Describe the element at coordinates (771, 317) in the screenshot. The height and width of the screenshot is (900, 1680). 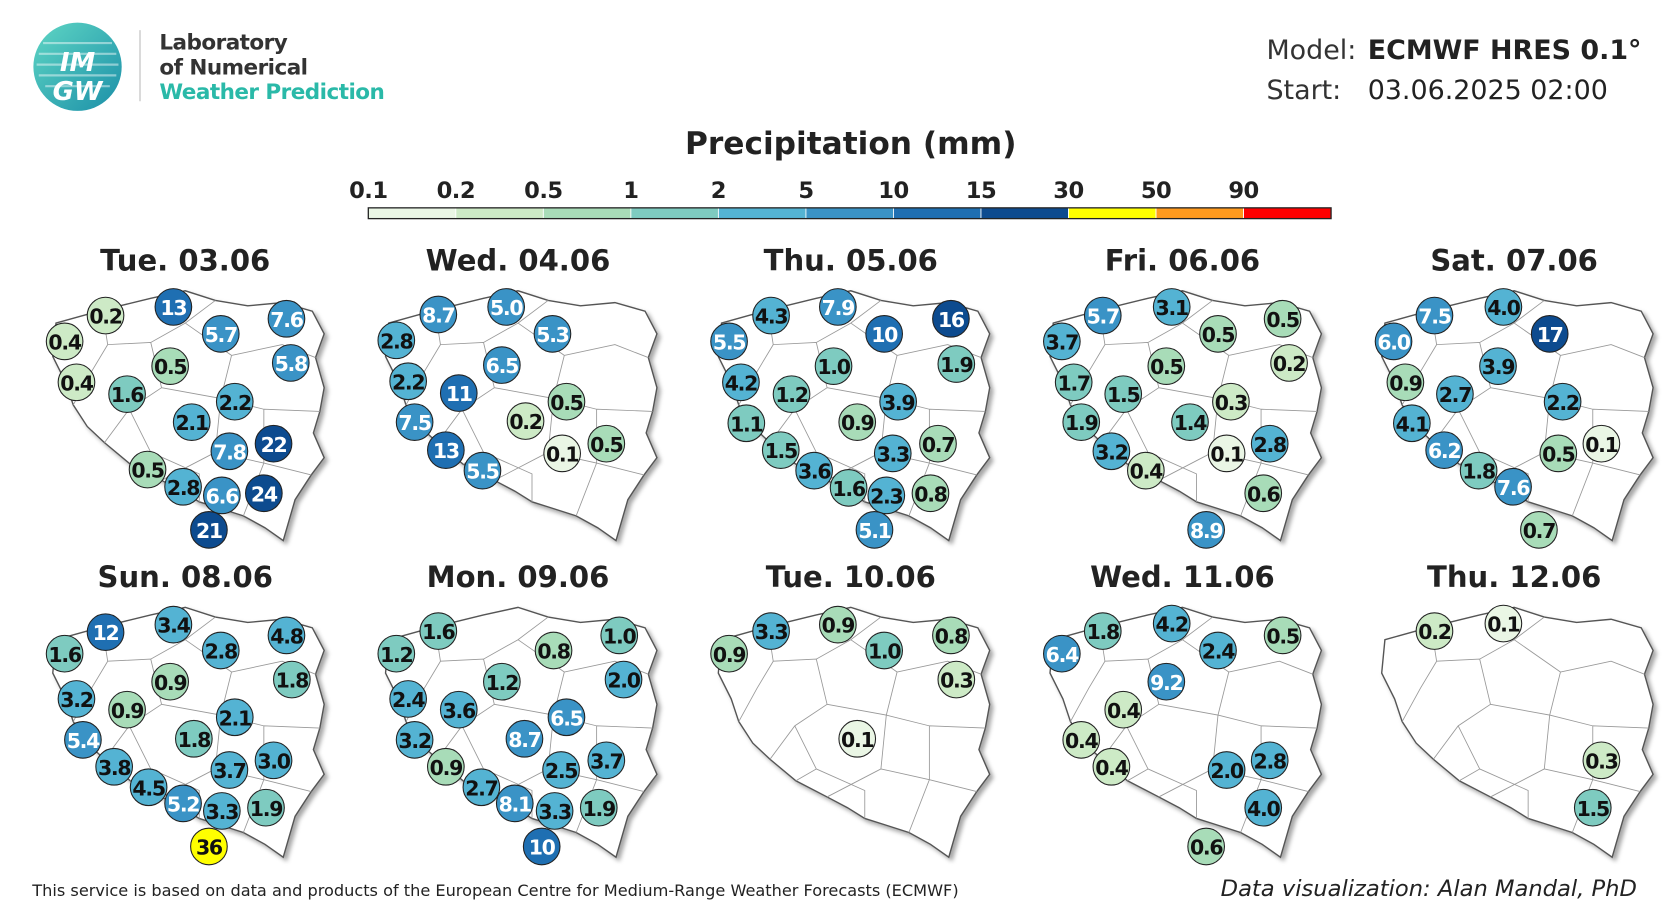
I see `precip-value: 4.3` at that location.